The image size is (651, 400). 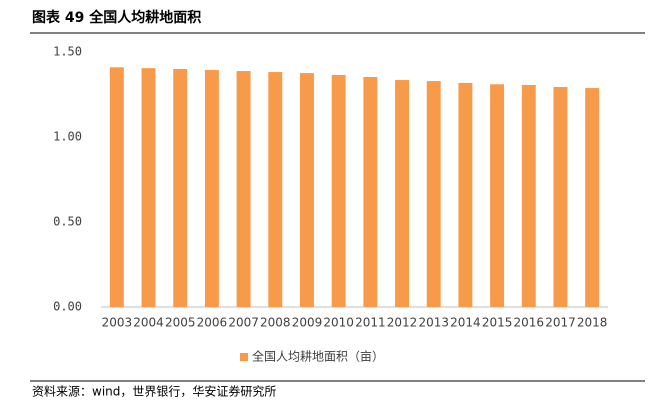 What do you see at coordinates (212, 323) in the screenshot?
I see `x-tick-label: 2006` at bounding box center [212, 323].